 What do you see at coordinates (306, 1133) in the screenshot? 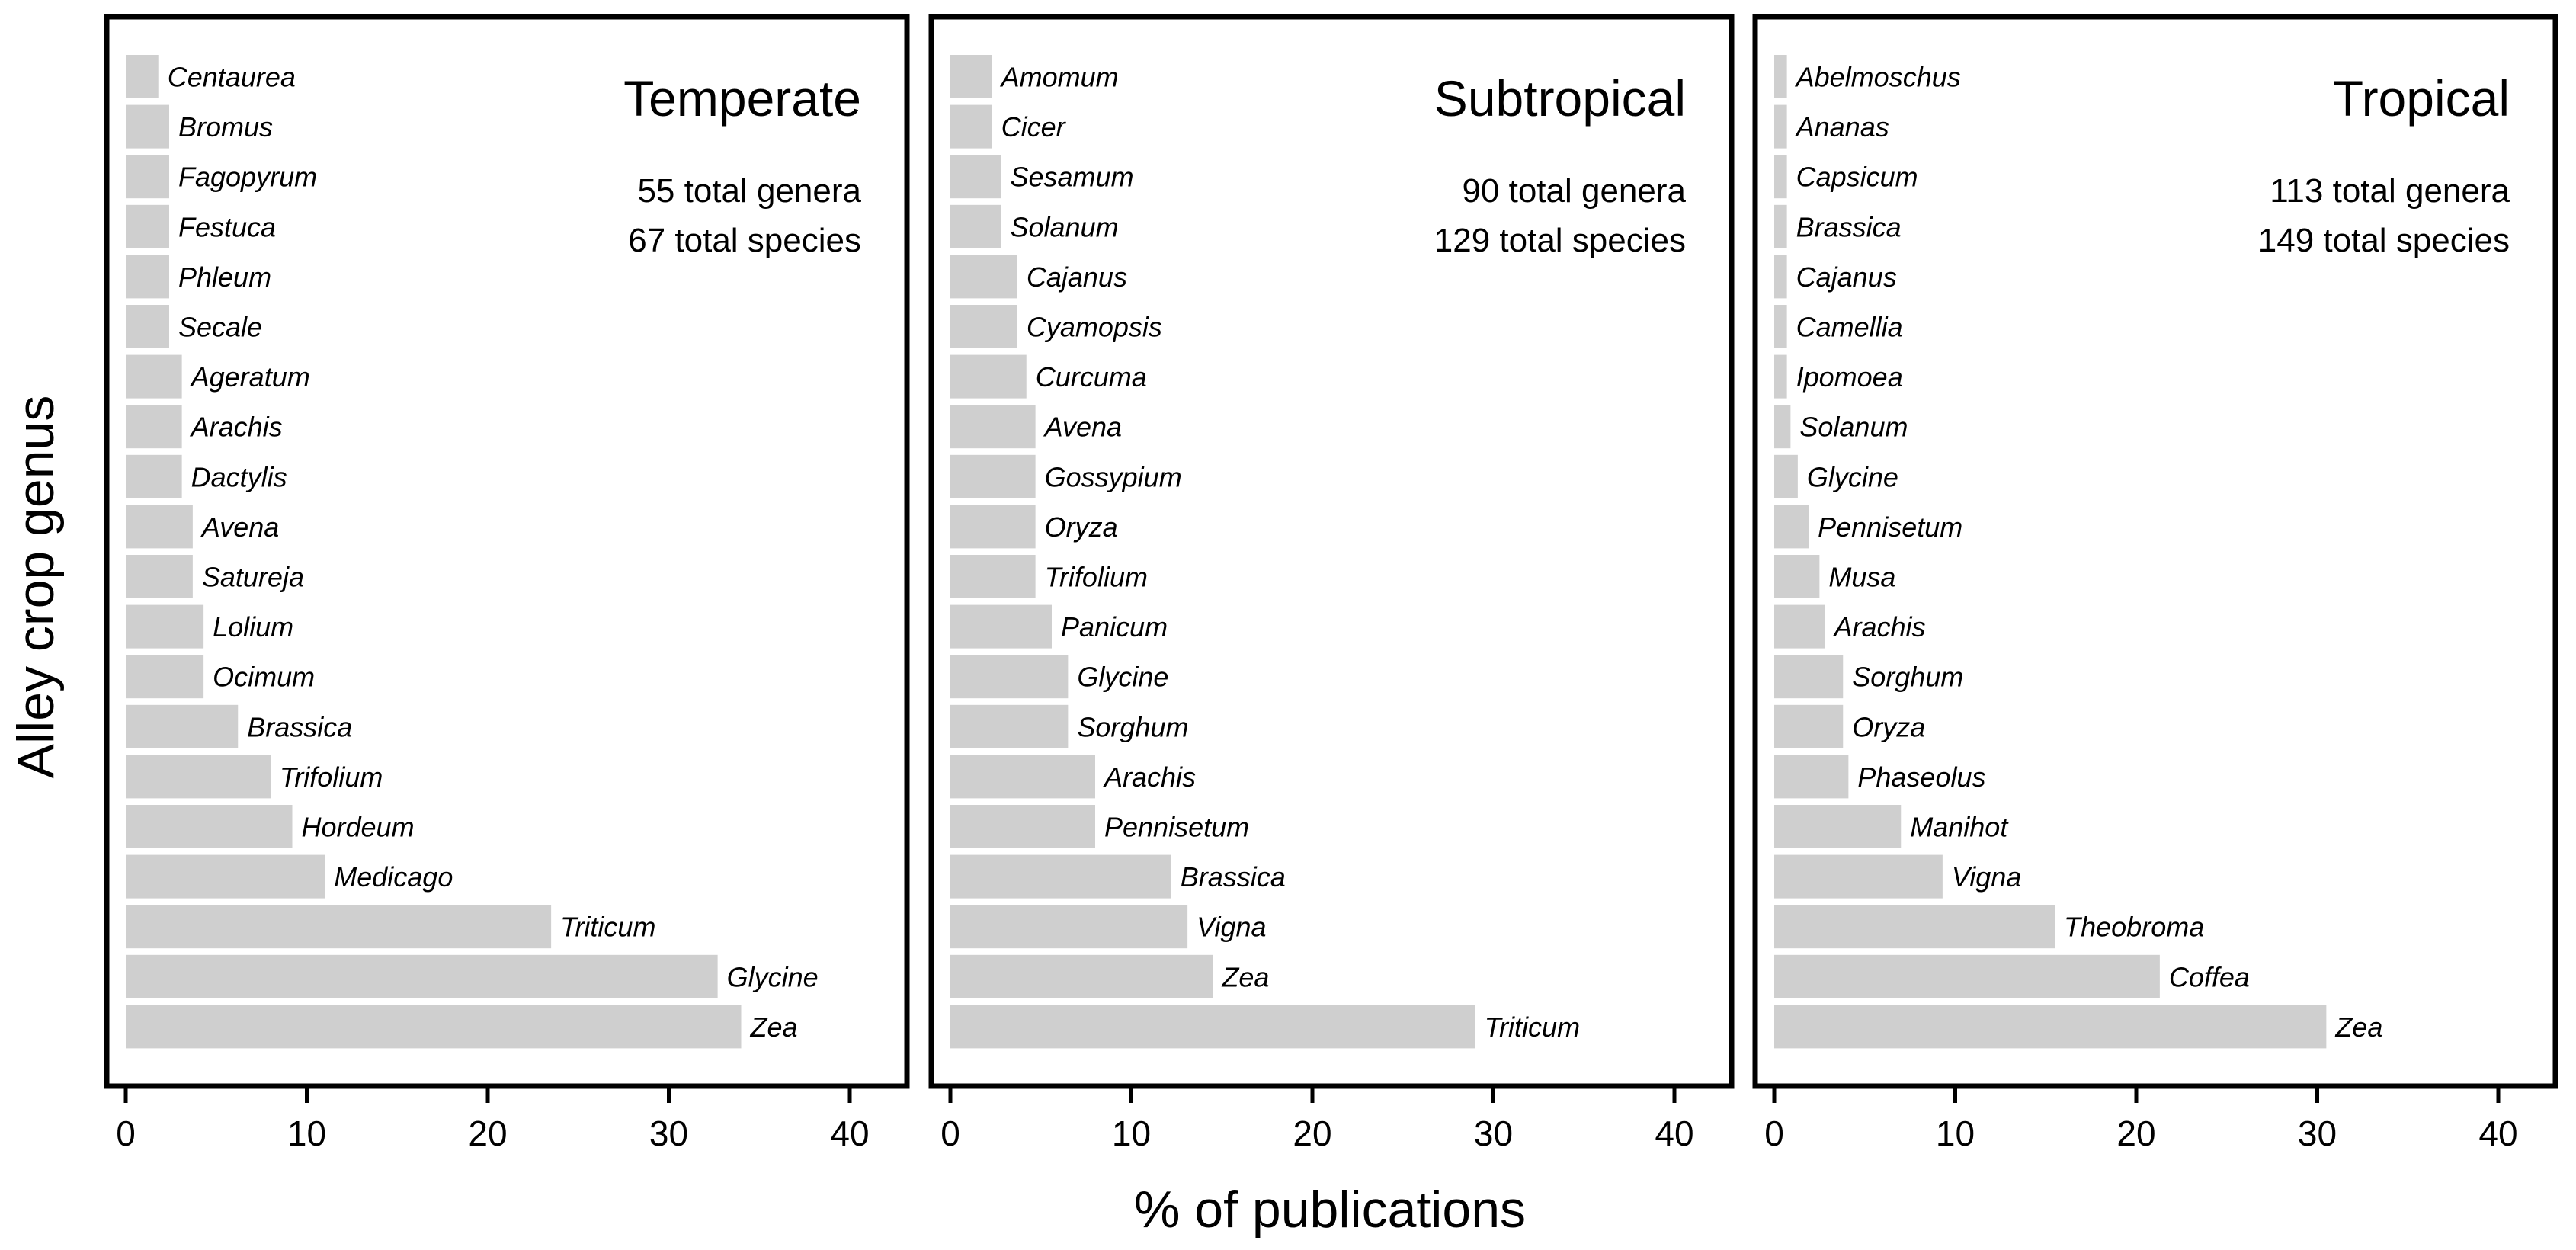
I see `x-tick-label-temperate-10: 10` at bounding box center [306, 1133].